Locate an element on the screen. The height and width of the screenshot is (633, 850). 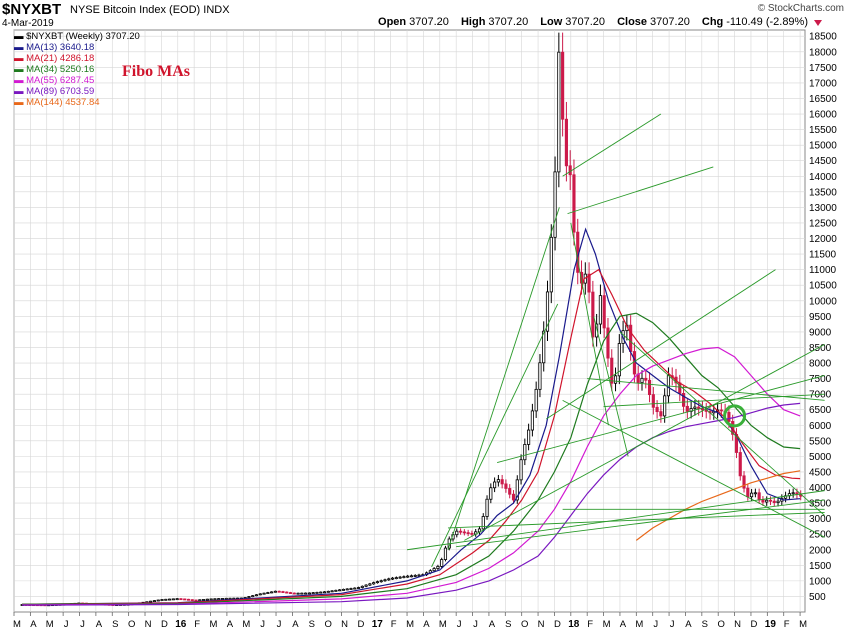
open-label: Open is located at coordinates (392, 22).